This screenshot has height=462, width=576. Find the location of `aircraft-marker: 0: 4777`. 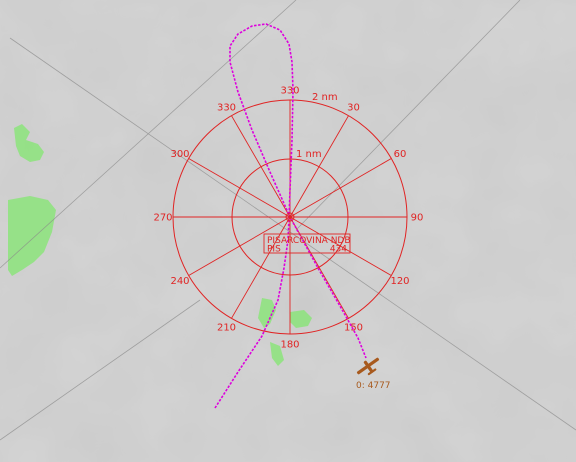

aircraft-marker: 0: 4777 is located at coordinates (372, 372).